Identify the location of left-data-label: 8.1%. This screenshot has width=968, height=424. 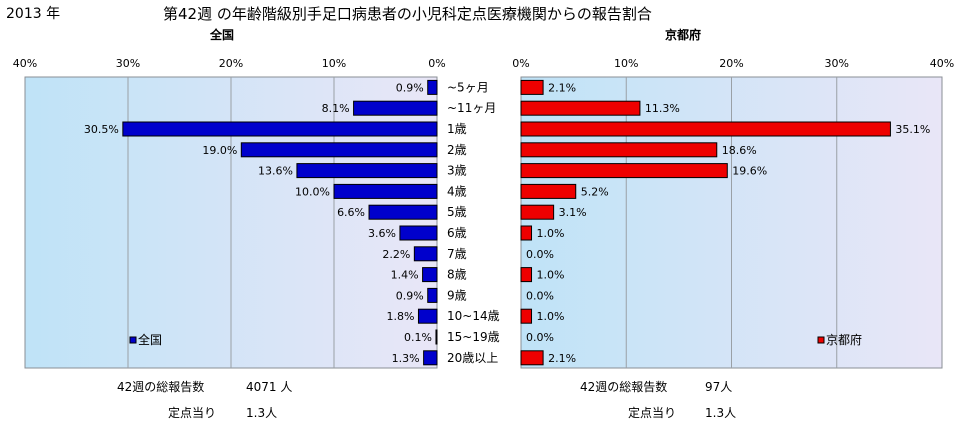
(336, 108).